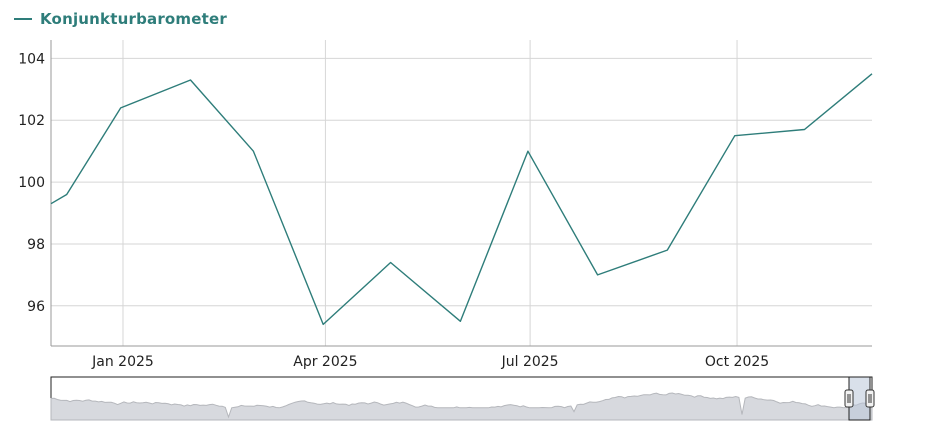 Image resolution: width=940 pixels, height=446 pixels. What do you see at coordinates (36, 307) in the screenshot?
I see `y-tick-label: 96` at bounding box center [36, 307].